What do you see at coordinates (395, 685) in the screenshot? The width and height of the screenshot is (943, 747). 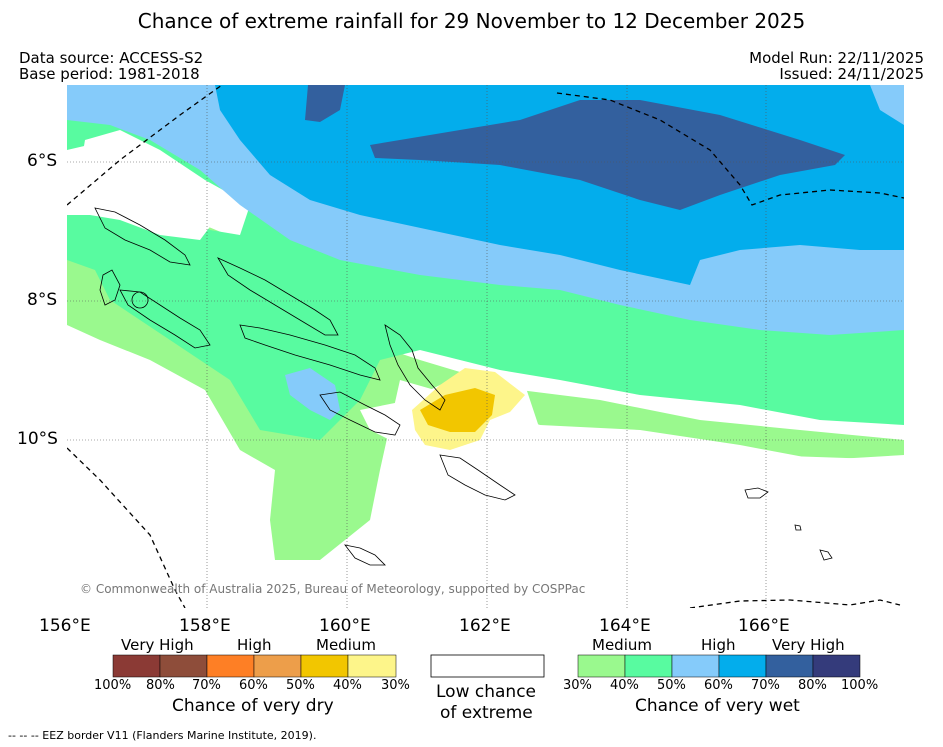 I see `dry-tick-30: 30%` at bounding box center [395, 685].